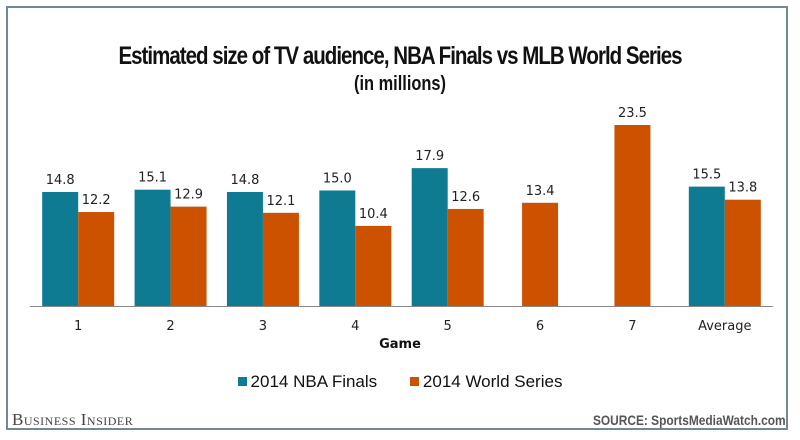 This screenshot has height=440, width=800. I want to click on legend-item-world-series: 2014 World Series, so click(486, 382).